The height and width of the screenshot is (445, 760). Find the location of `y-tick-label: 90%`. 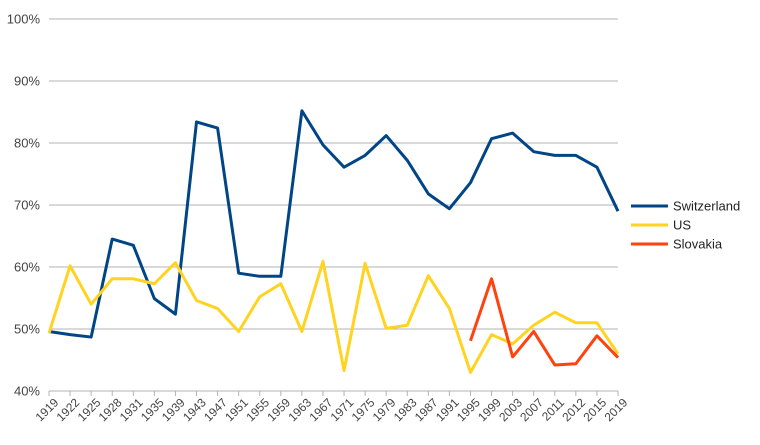

y-tick-label: 90% is located at coordinates (27, 81).